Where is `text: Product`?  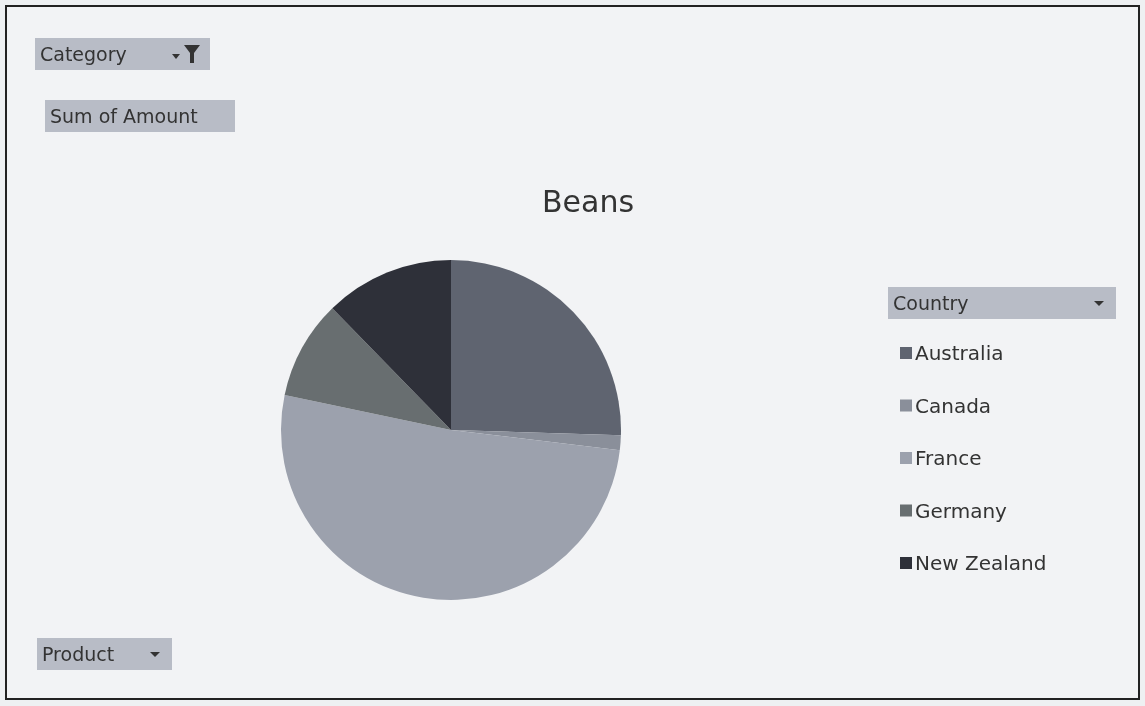
text: Product is located at coordinates (78, 654).